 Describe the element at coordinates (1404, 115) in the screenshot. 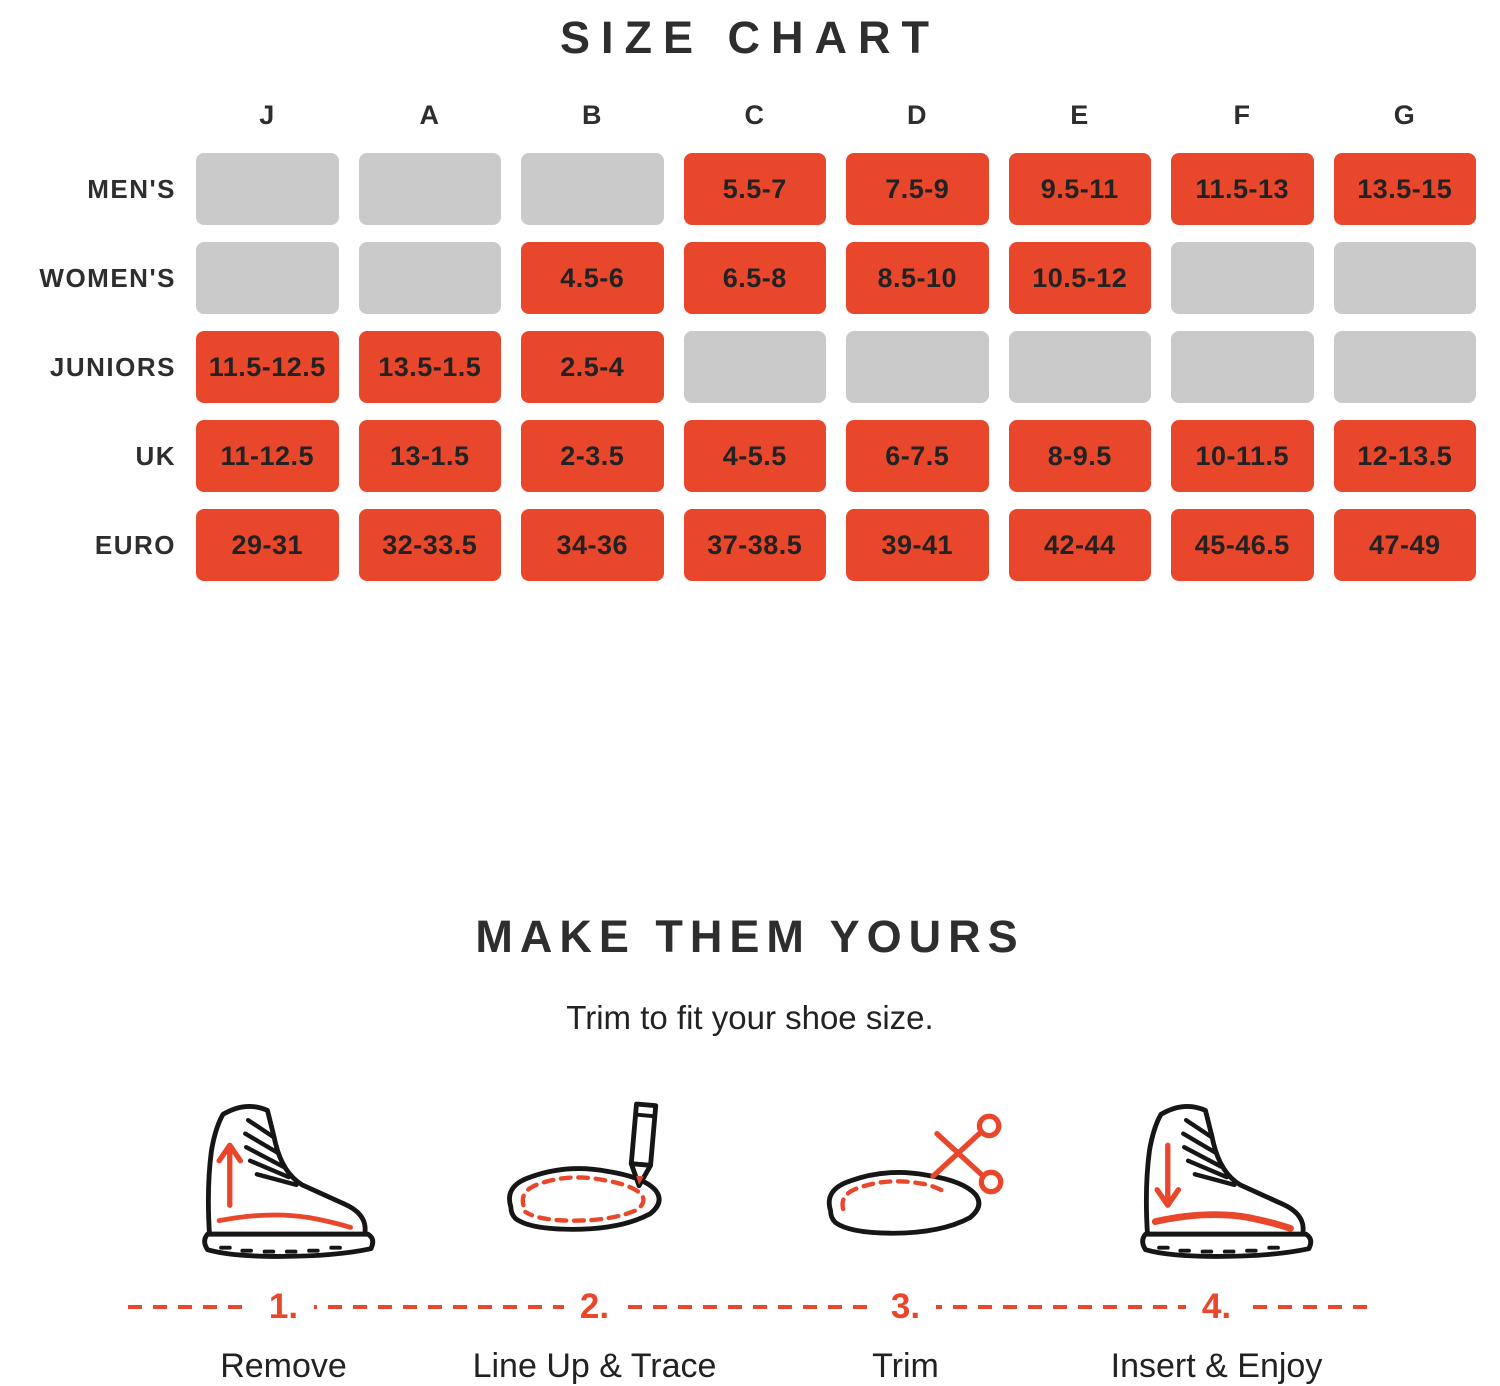

I see `column-header-g: G` at that location.